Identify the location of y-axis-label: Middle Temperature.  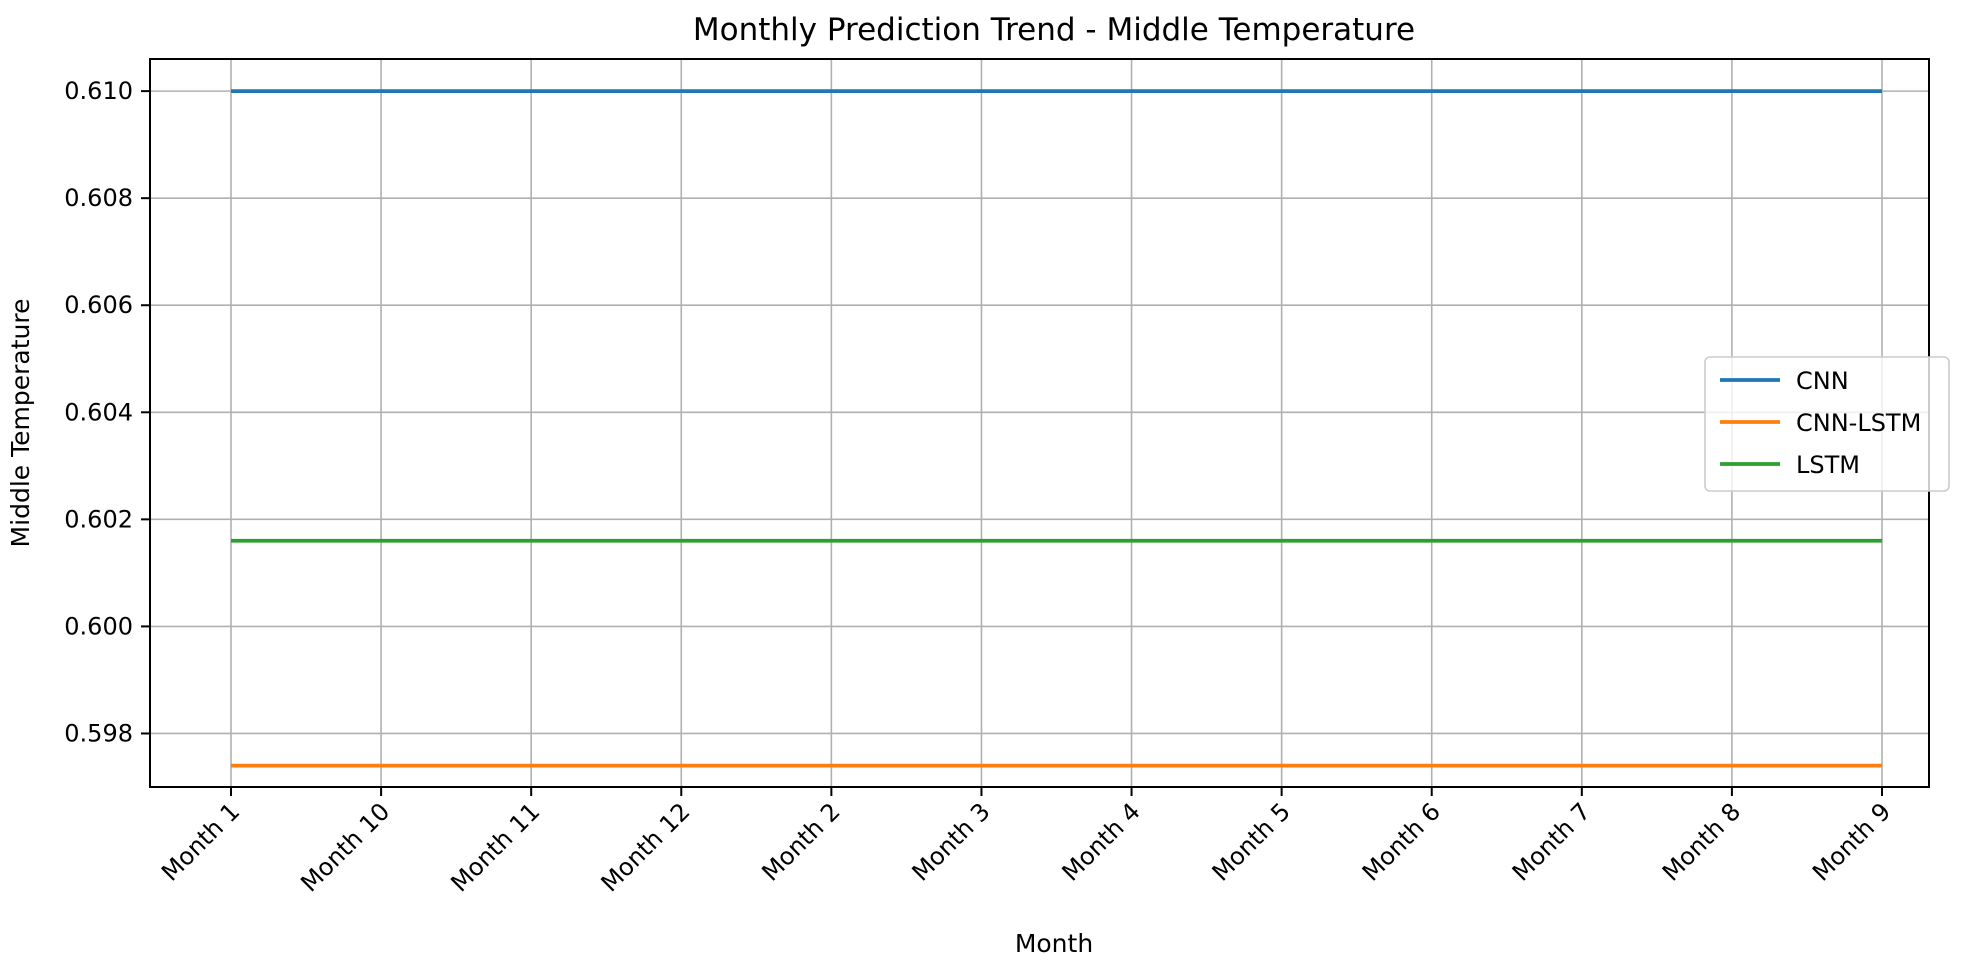
(20, 423).